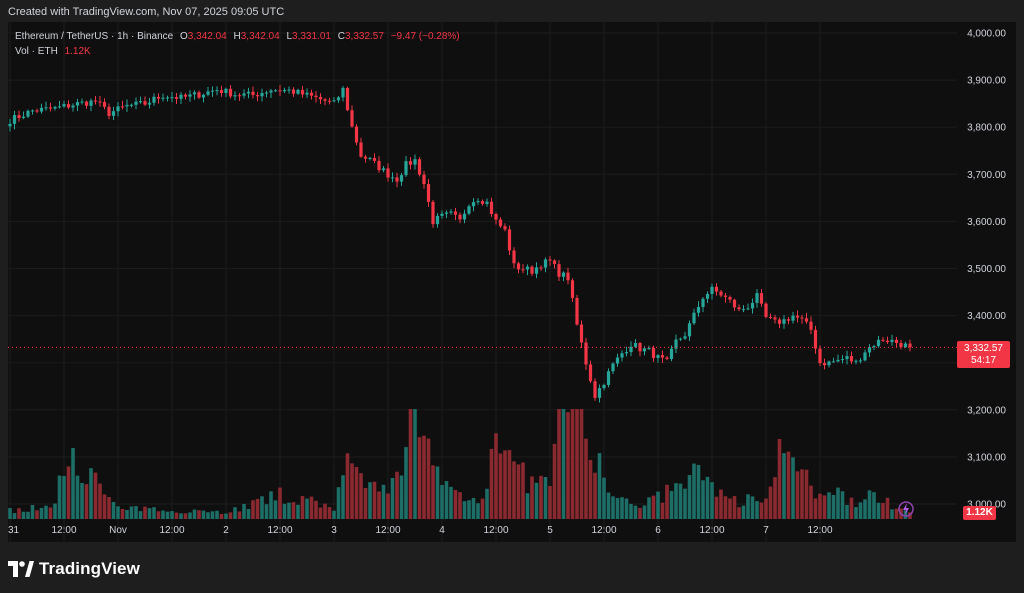 Image resolution: width=1024 pixels, height=593 pixels. I want to click on tradingview-logo-icon, so click(21, 569).